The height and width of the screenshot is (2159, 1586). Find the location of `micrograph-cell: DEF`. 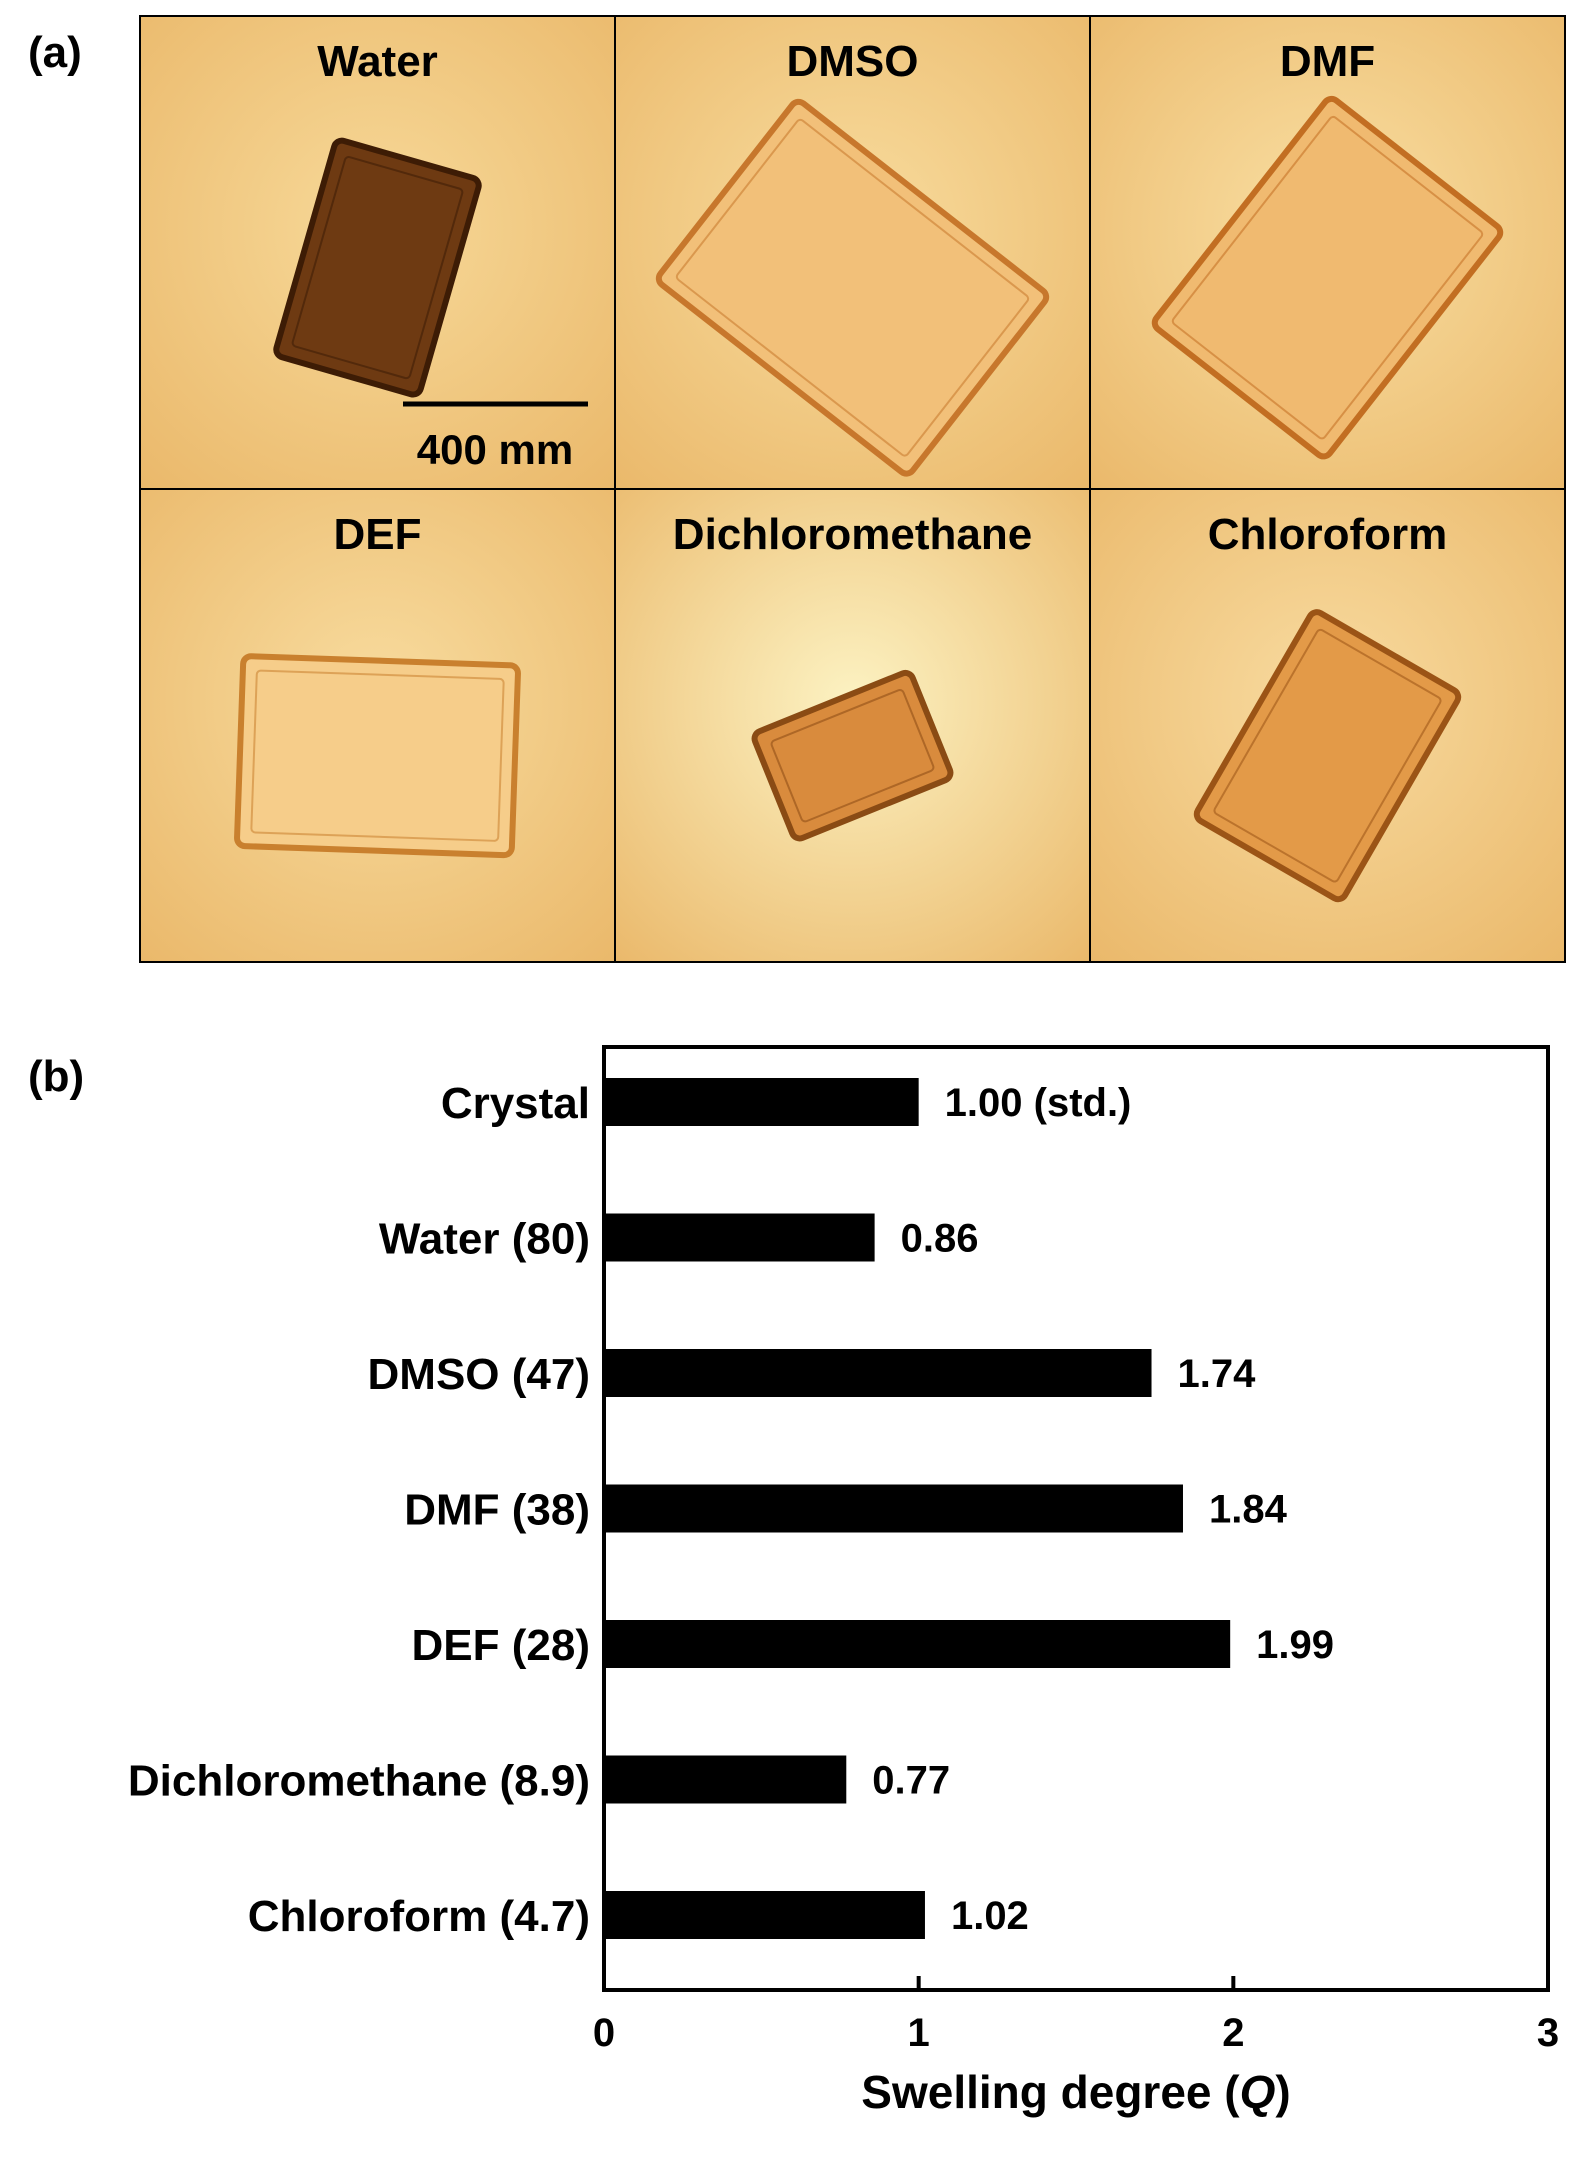

micrograph-cell: DEF is located at coordinates (377, 725).